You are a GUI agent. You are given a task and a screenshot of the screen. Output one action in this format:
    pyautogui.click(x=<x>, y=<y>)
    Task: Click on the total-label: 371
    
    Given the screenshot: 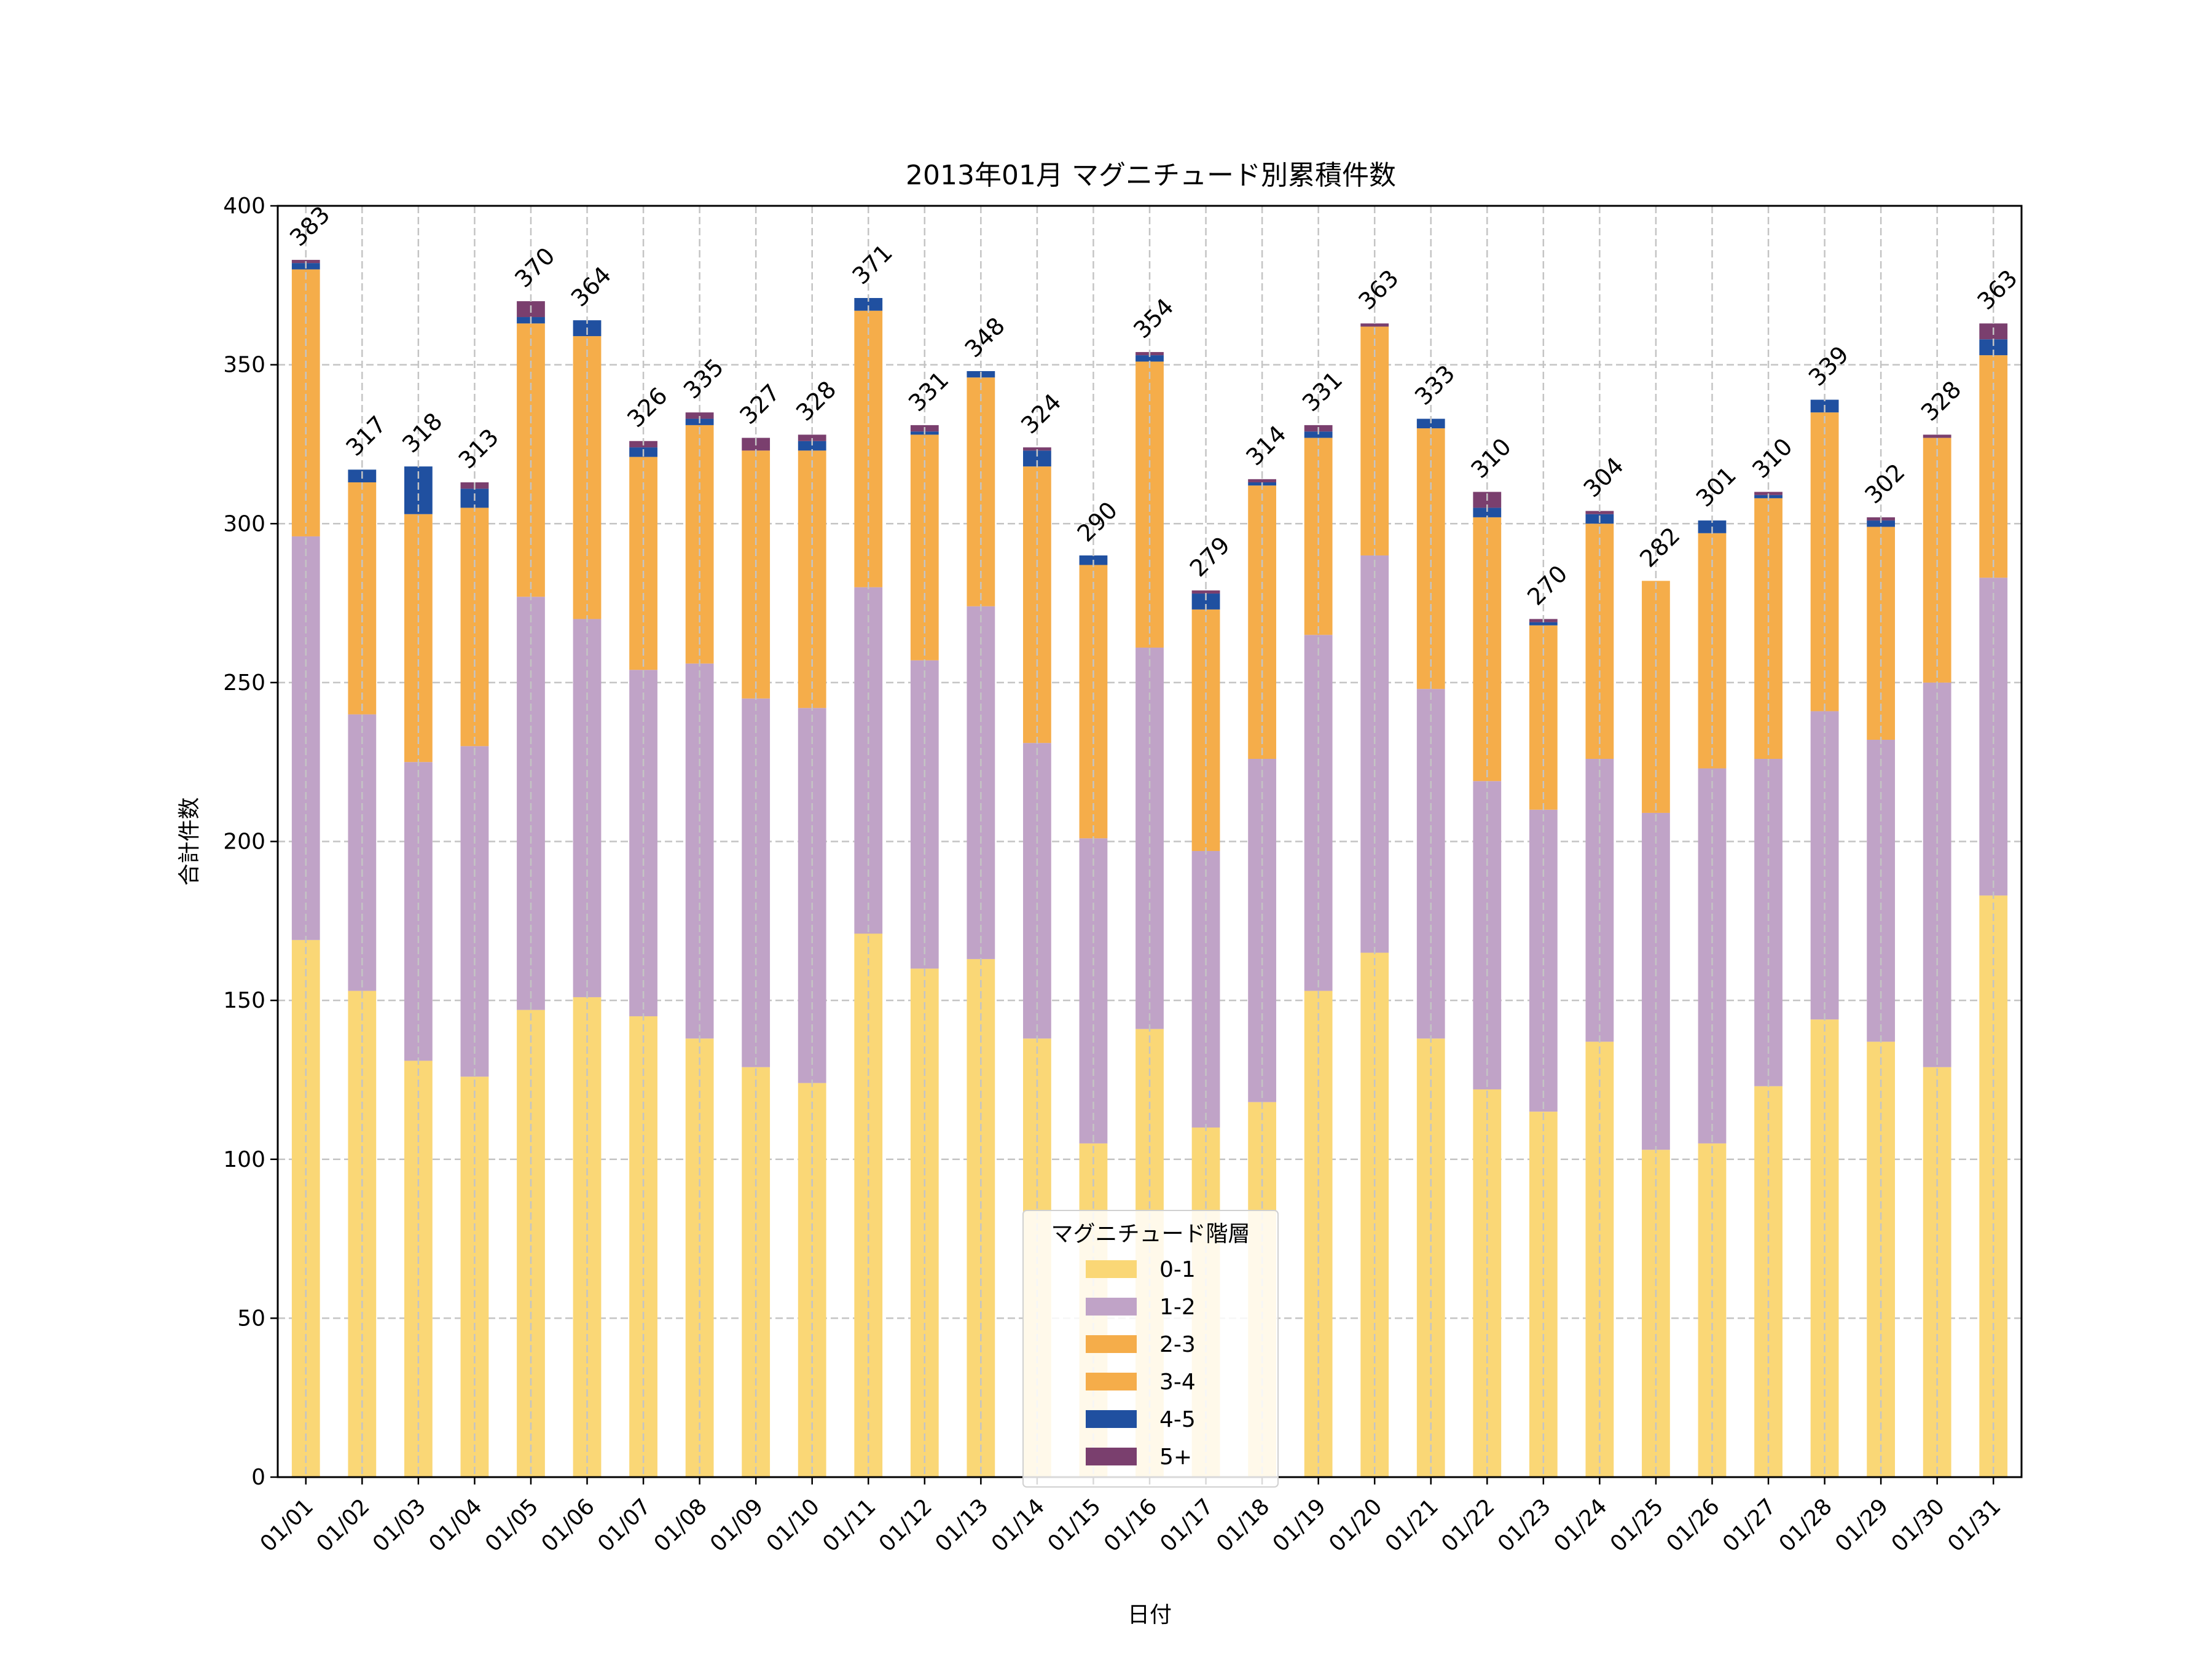 What is the action you would take?
    pyautogui.click(x=872, y=264)
    